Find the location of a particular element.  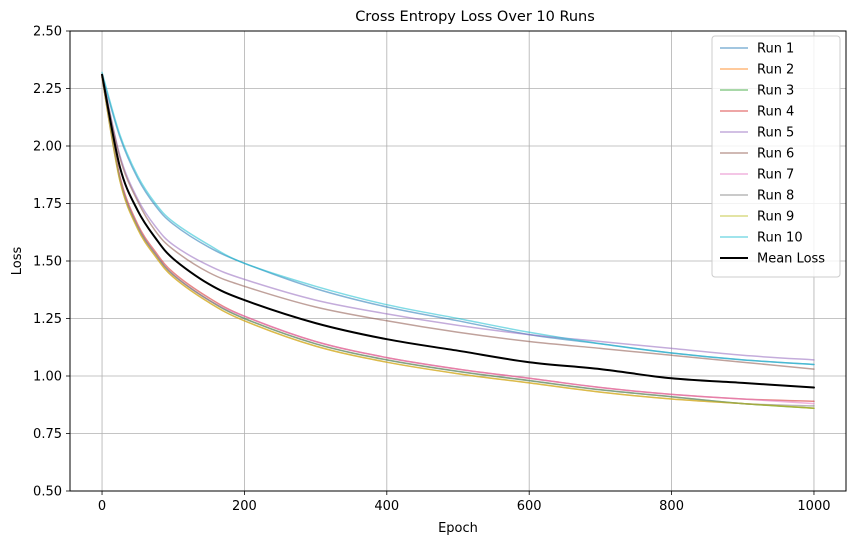

legend-label-run-5: Run 5 is located at coordinates (775, 133).